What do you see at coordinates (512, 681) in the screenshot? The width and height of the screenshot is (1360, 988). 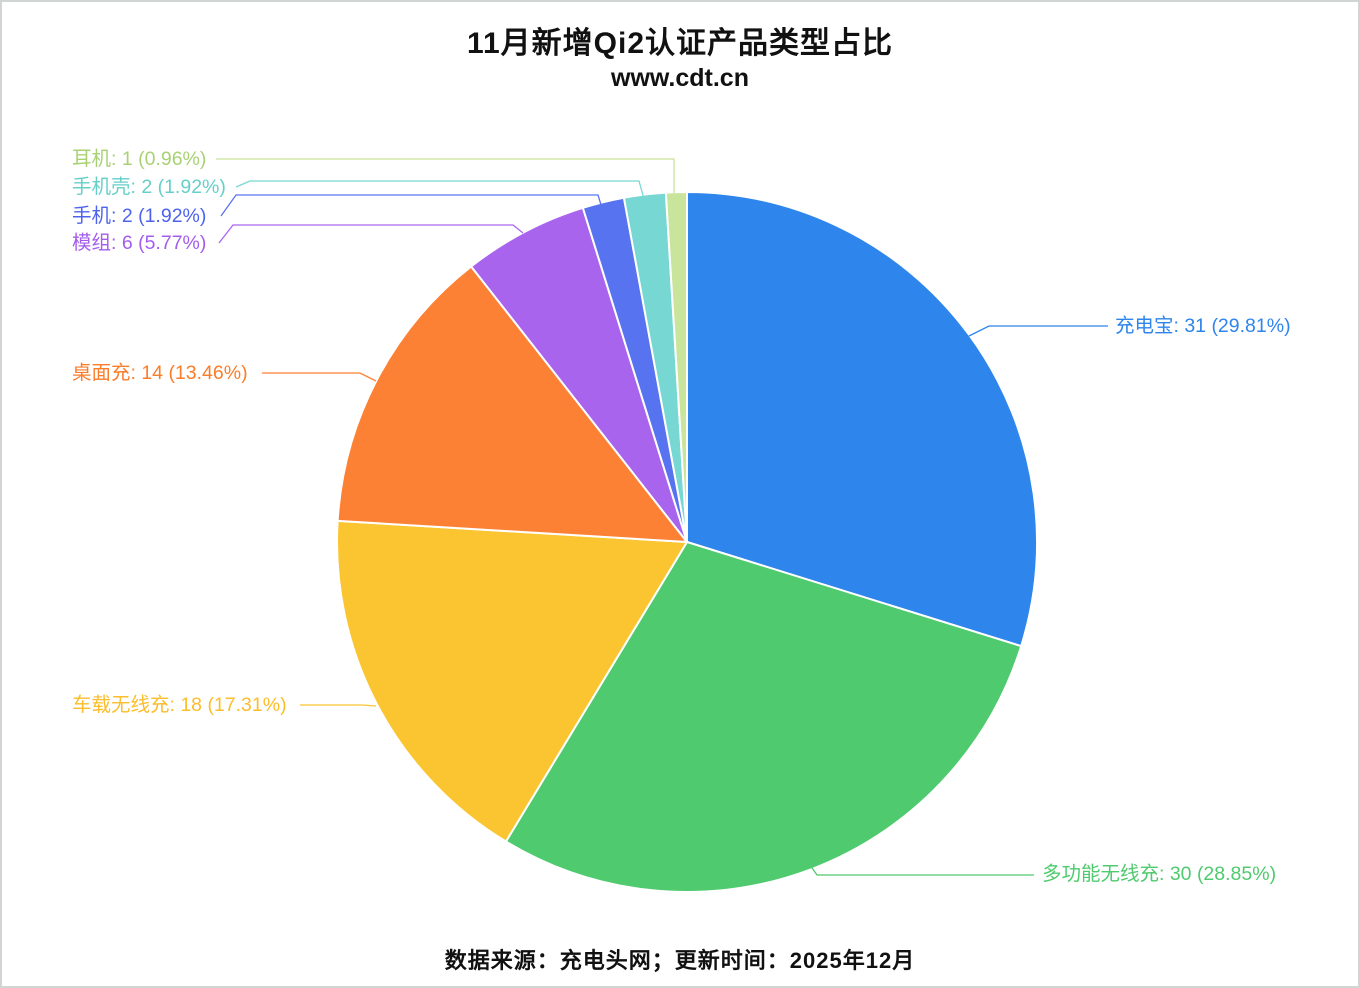 I see `pie-slice-车载无线充` at bounding box center [512, 681].